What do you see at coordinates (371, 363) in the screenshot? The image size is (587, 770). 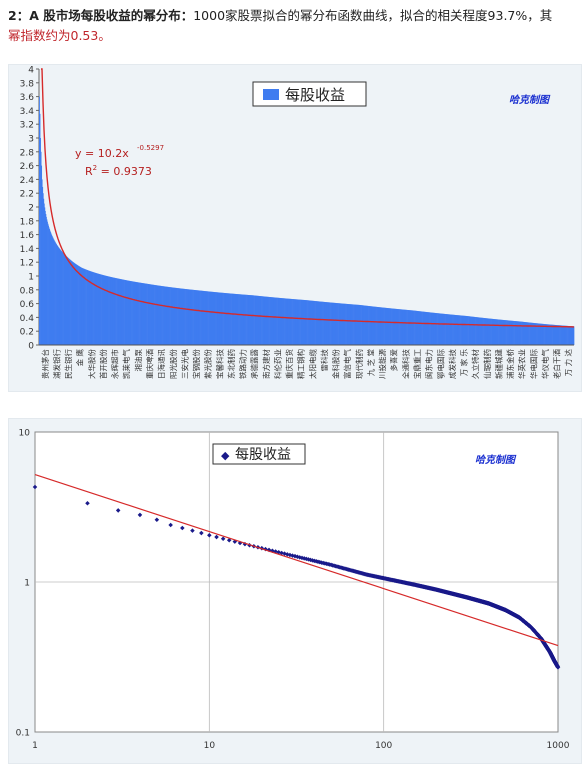 I see `x-tick-label: 九 芝 堂` at bounding box center [371, 363].